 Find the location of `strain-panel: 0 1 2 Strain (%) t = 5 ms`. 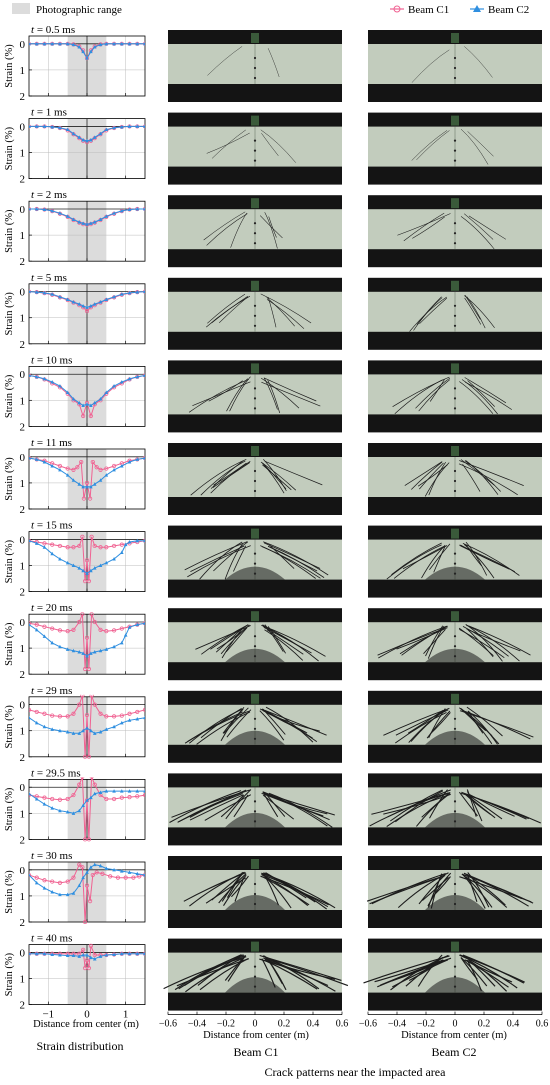

strain-panel: 0 1 2 Strain (%) t = 5 ms is located at coordinates (75, 311).